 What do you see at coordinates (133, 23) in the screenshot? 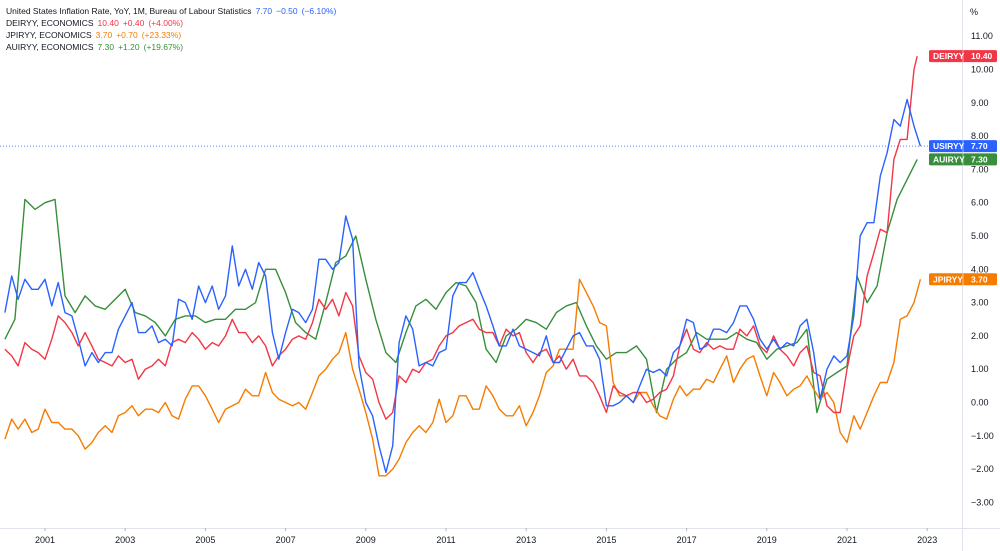
I see `legend-change: +0.40` at bounding box center [133, 23].